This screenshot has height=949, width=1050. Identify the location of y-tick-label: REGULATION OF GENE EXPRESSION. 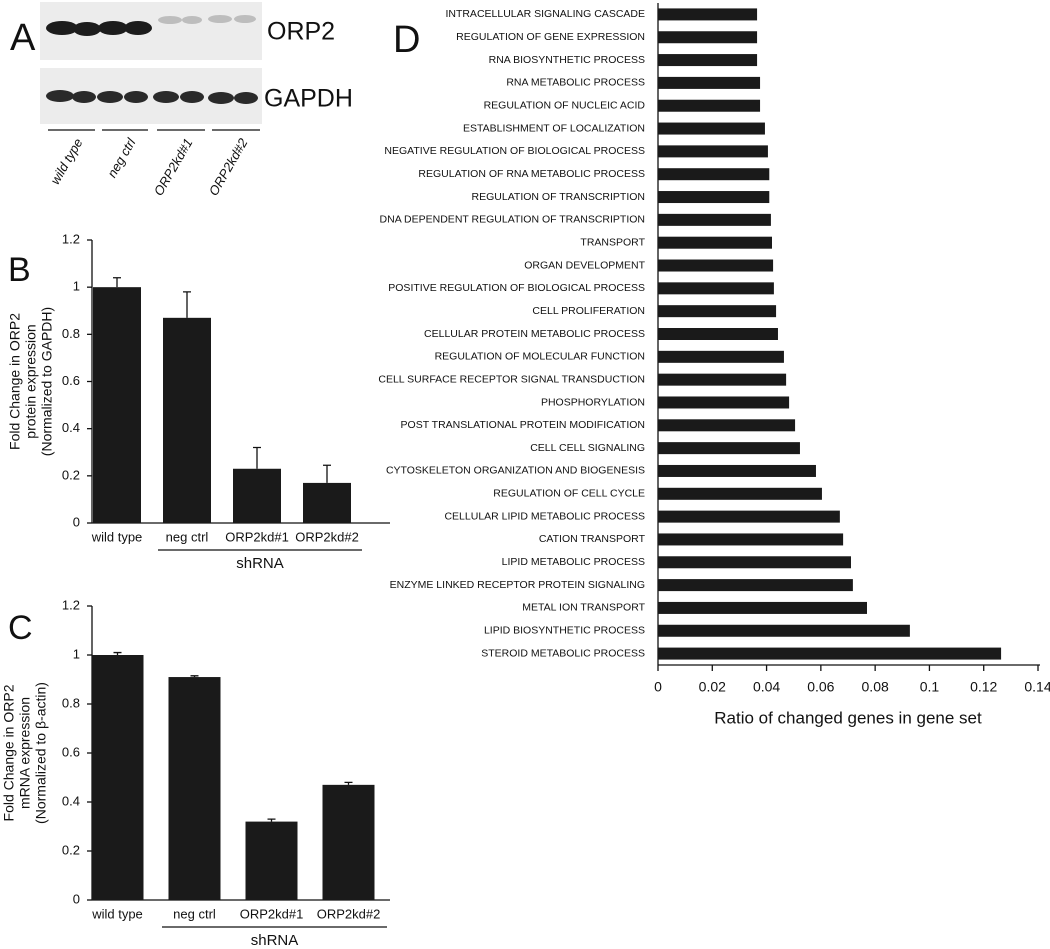
(550, 37).